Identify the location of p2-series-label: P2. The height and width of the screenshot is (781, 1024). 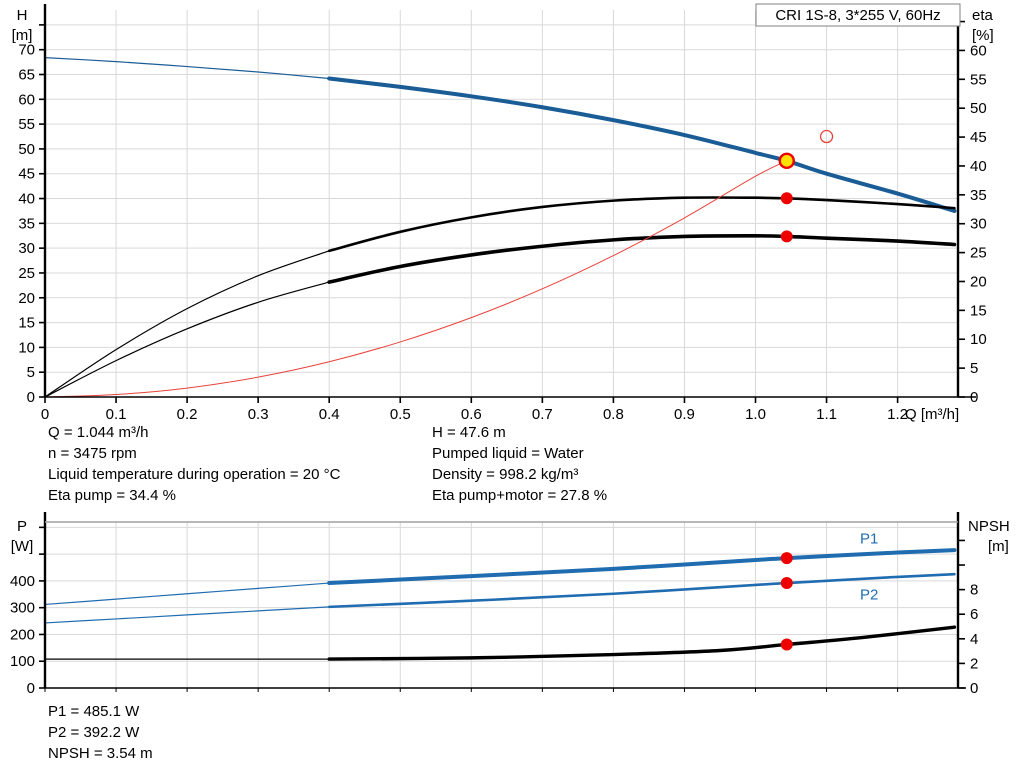
(869, 595).